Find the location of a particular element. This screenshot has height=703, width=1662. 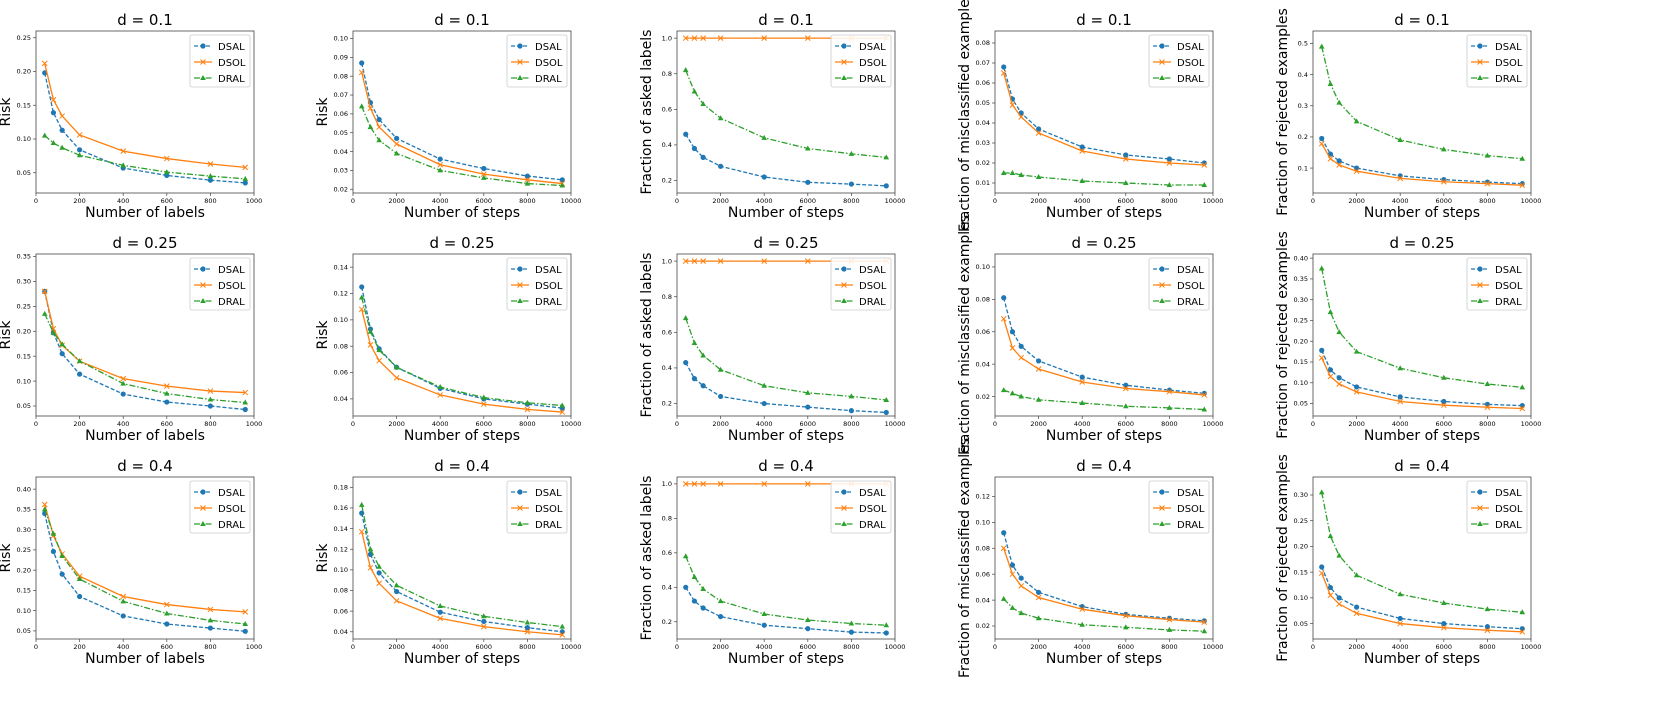

y-tick-label: 0.04 is located at coordinates (983, 364).